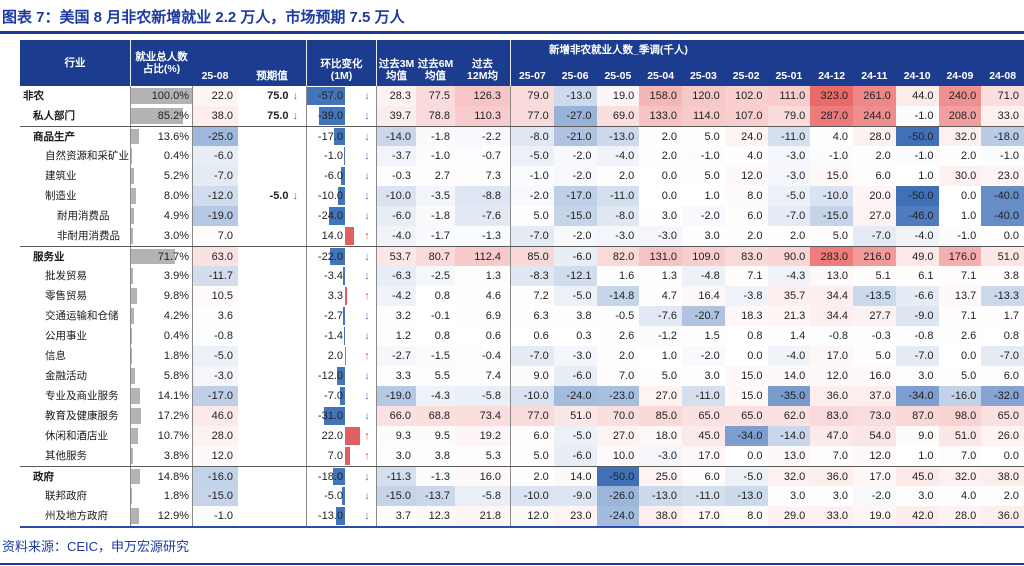 The width and height of the screenshot is (1024, 566). I want to click on month-value-cell: -7.0, so click(874, 236).